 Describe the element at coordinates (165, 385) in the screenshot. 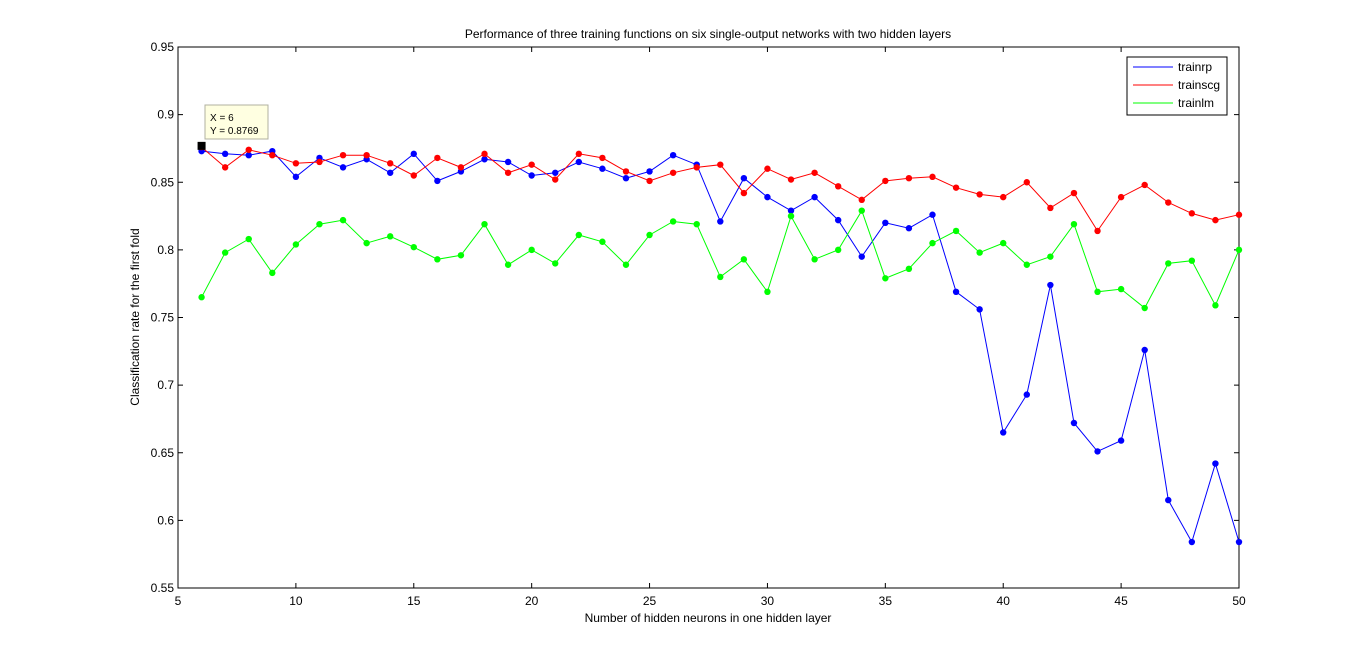

I see `y-tick-label: 0.7` at that location.